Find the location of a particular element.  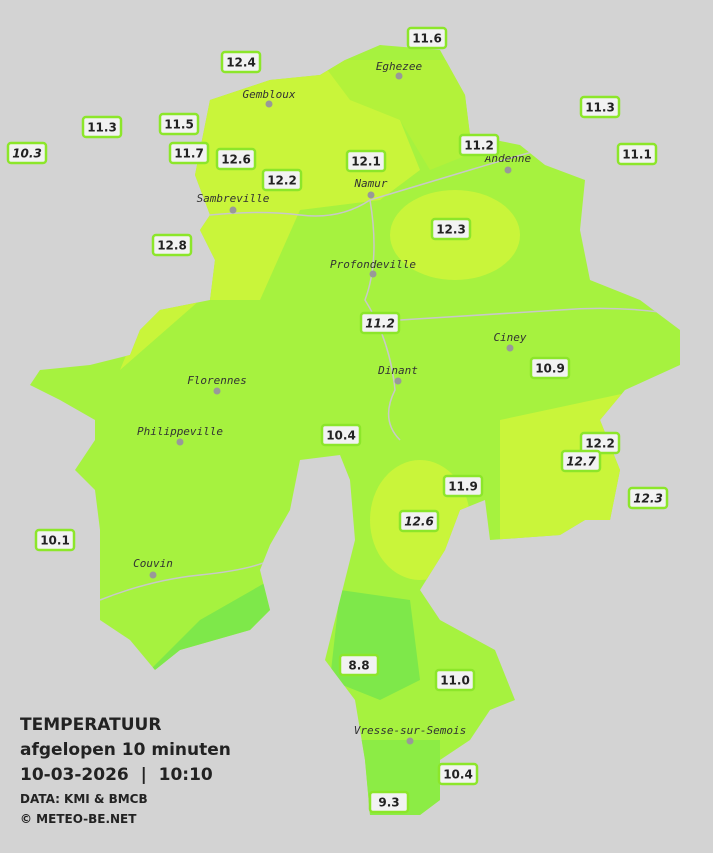

city: Vresse-sur-Semois is located at coordinates (410, 734).